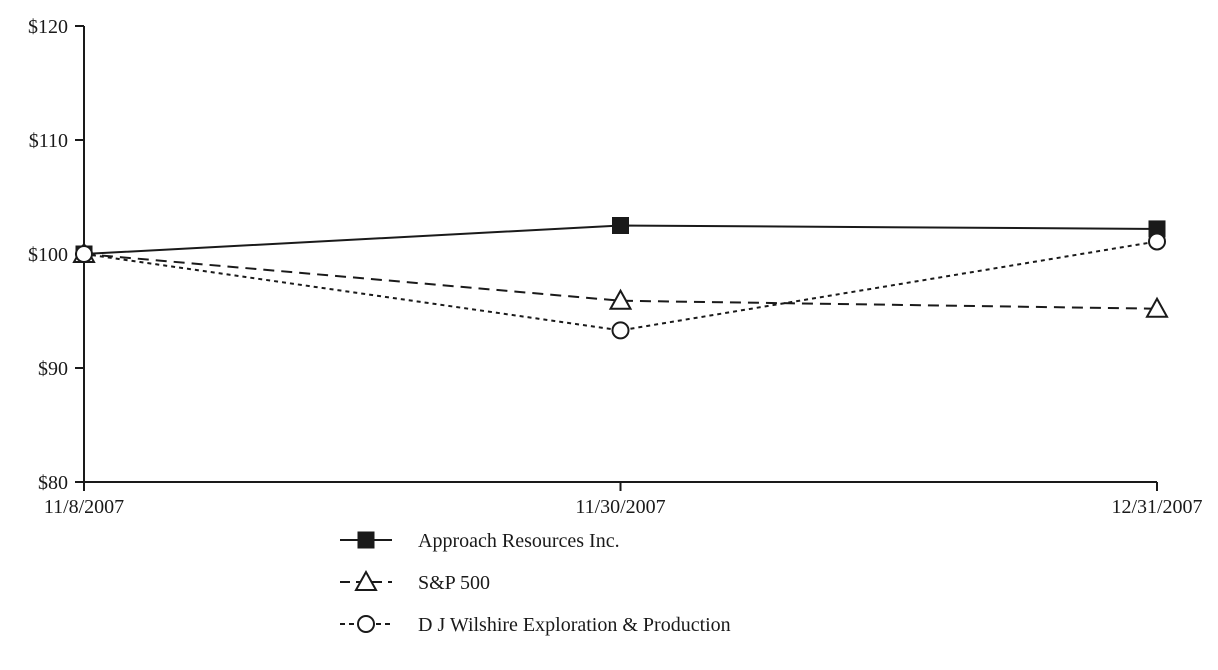 The image size is (1218, 670). What do you see at coordinates (574, 625) in the screenshot?
I see `legend-label: D J Wilshire Exploration & Production` at bounding box center [574, 625].